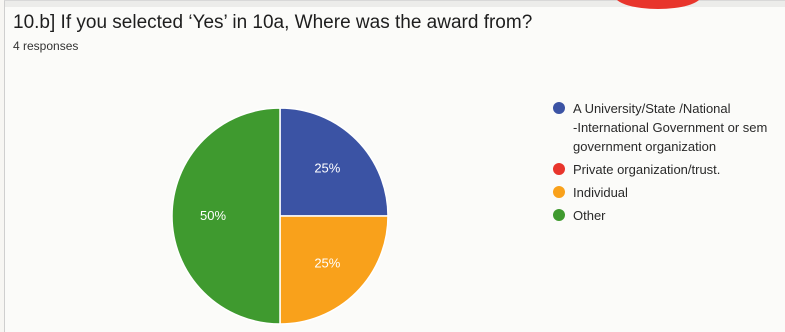  I want to click on legend-item: Private organization/trust., so click(669, 169).